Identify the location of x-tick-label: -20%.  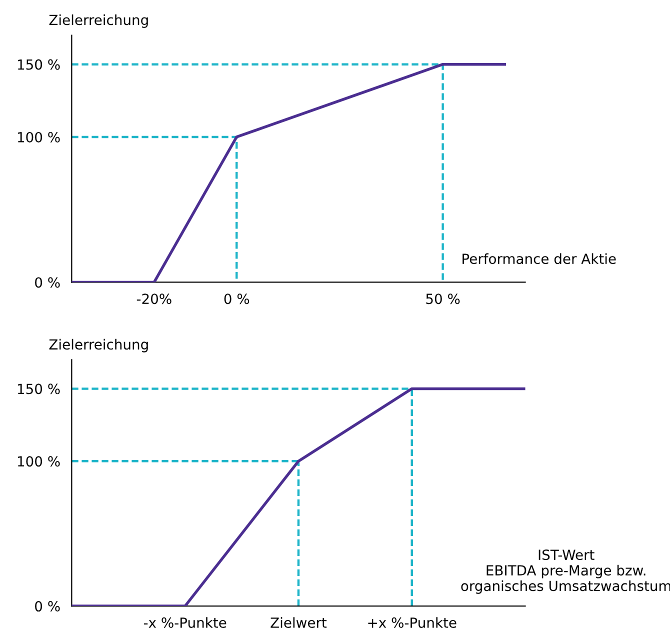
(154, 299).